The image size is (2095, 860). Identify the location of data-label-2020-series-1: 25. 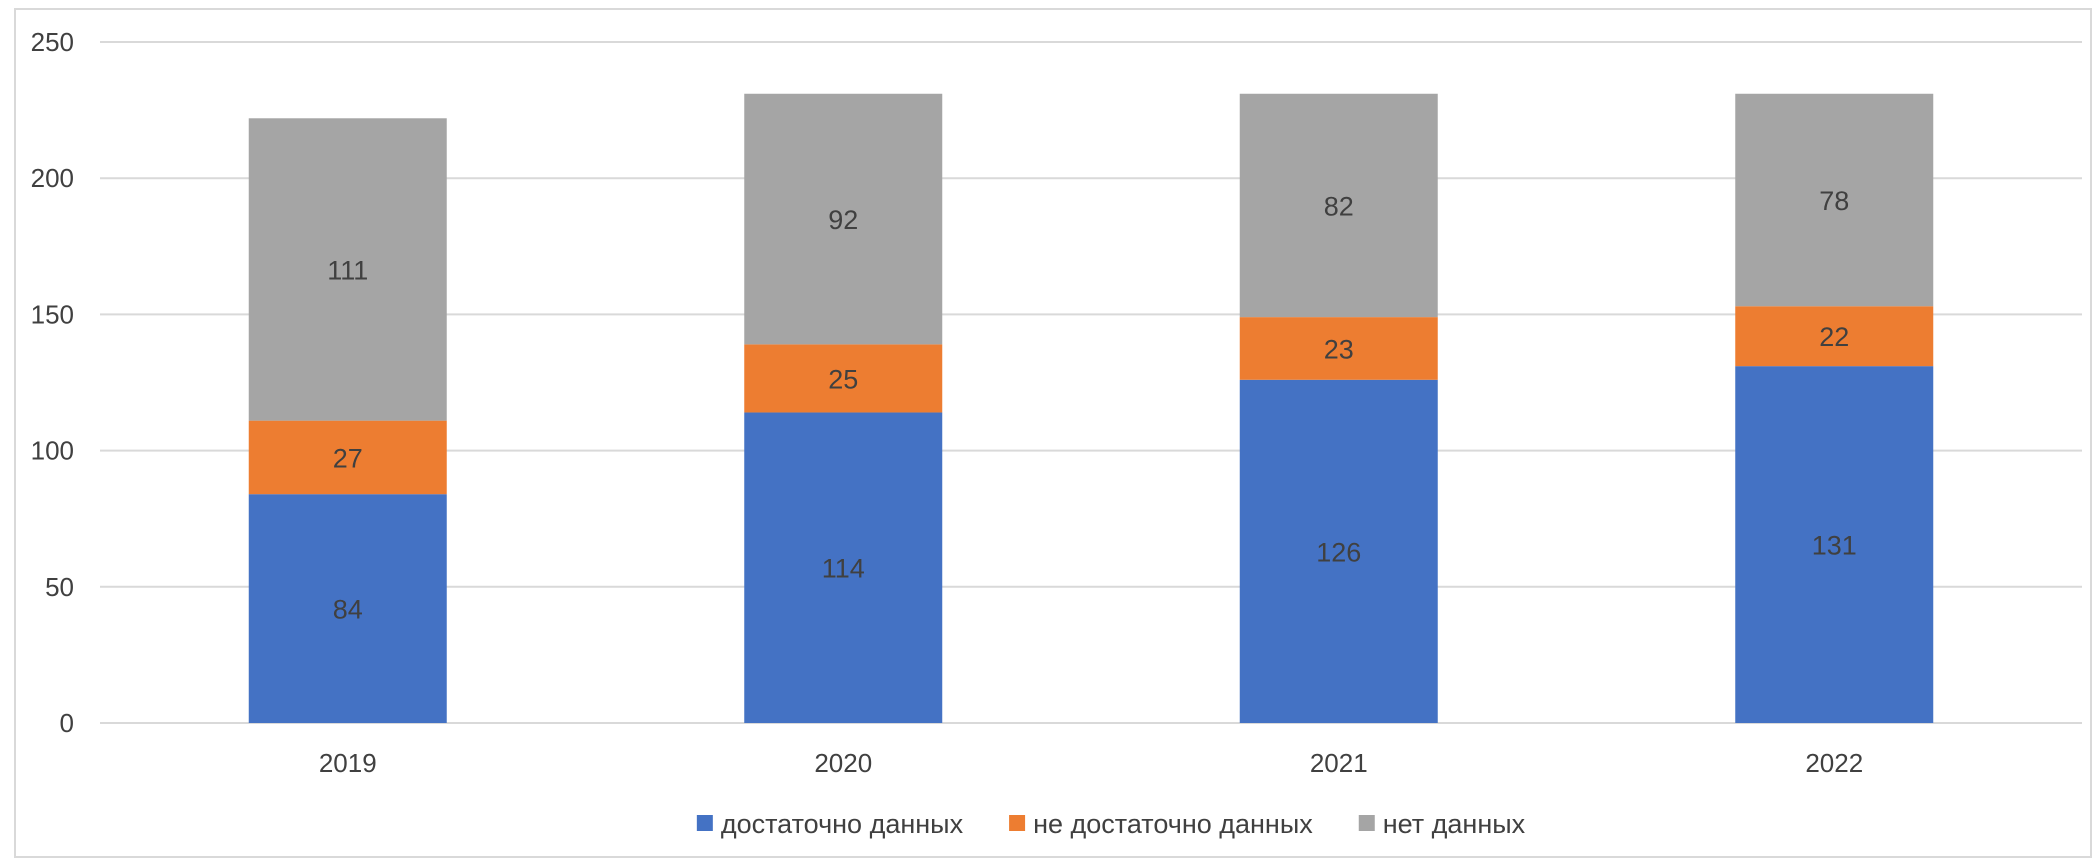
(843, 379).